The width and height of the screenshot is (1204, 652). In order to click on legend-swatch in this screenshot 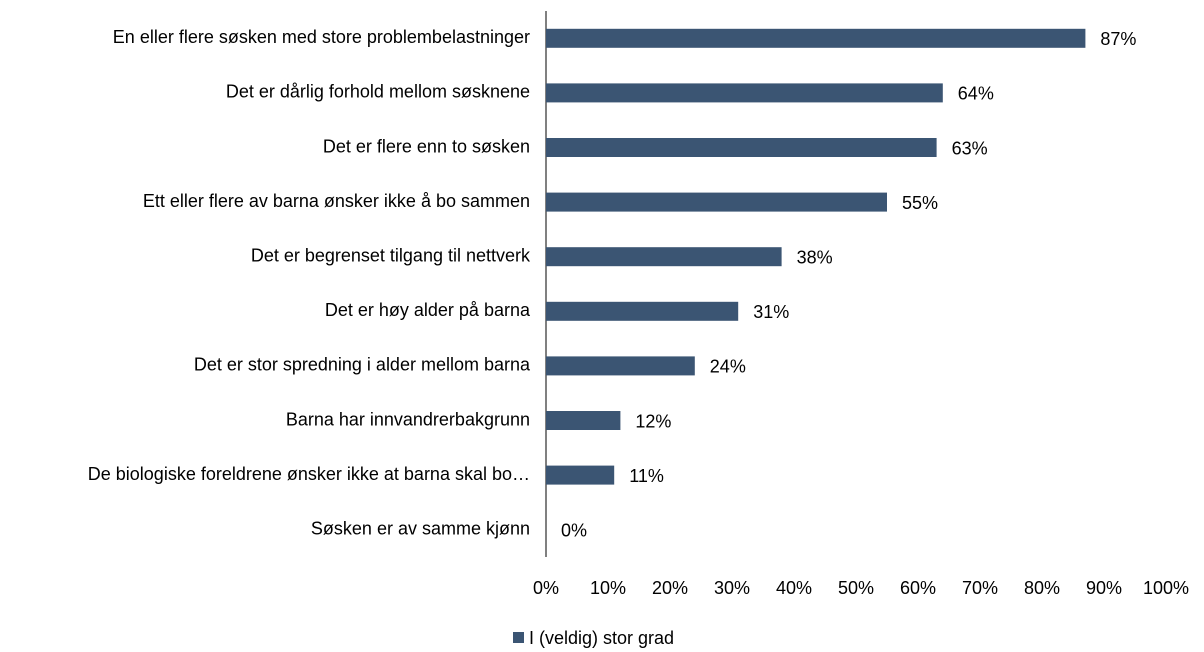, I will do `click(518, 637)`.